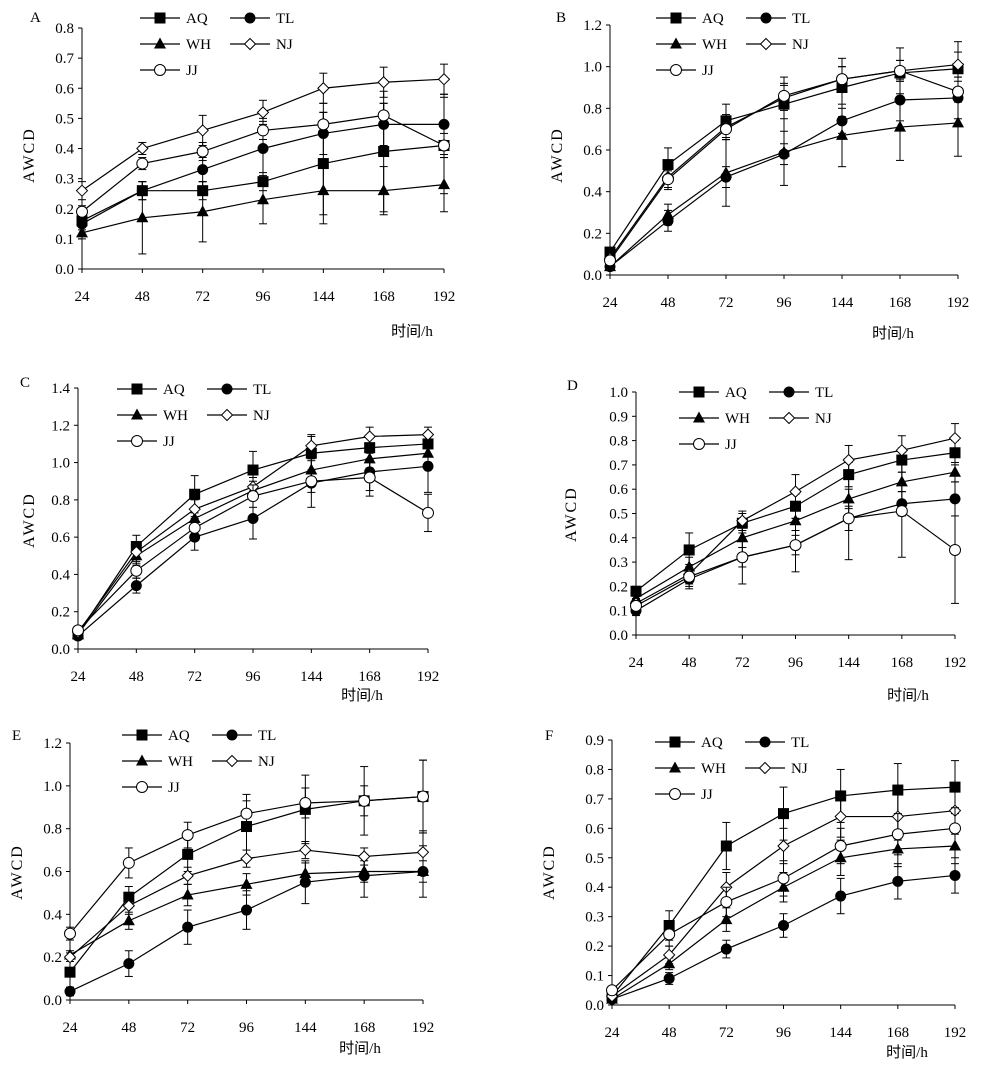 The image size is (994, 1075). Describe the element at coordinates (561, 18) in the screenshot. I see `panel-letter: B` at that location.